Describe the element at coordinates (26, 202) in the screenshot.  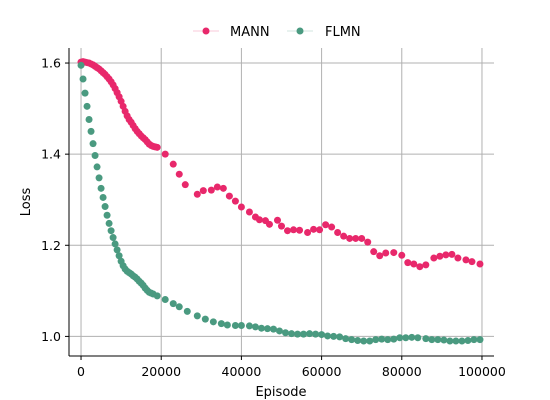
I see `y-axis-title: Loss` at that location.